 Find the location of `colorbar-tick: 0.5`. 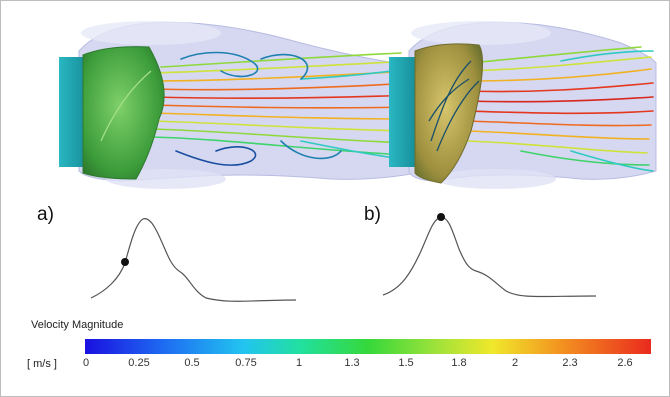

colorbar-tick: 0.5 is located at coordinates (192, 363).